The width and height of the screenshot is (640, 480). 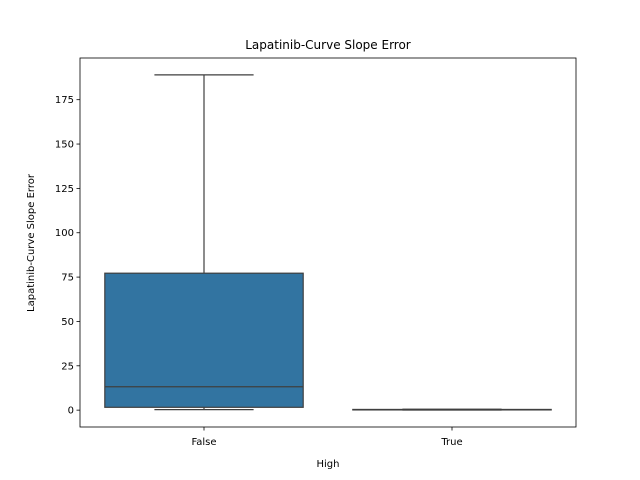 I want to click on x-tick-label: False, so click(x=203, y=442).